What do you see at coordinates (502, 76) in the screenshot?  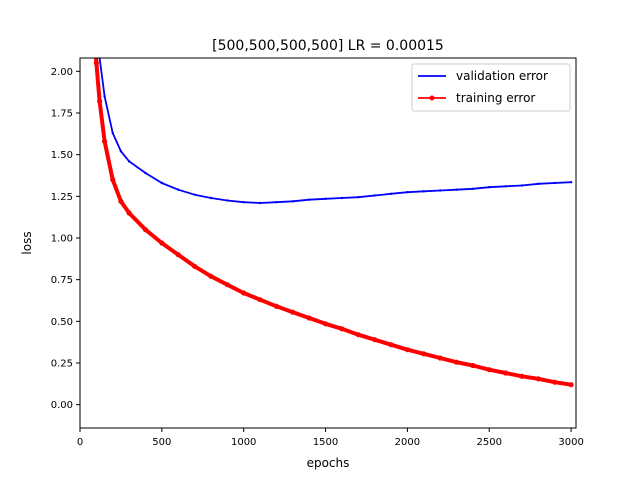 I see `legend-label-validation: validation error` at bounding box center [502, 76].